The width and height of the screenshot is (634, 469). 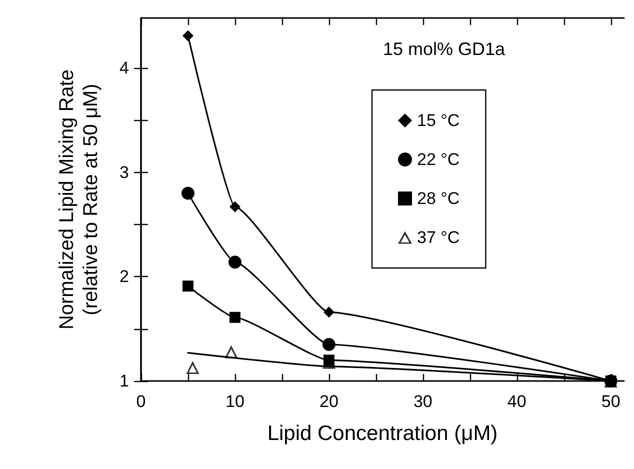 I want to click on legend-label: 15 °C, so click(x=438, y=120).